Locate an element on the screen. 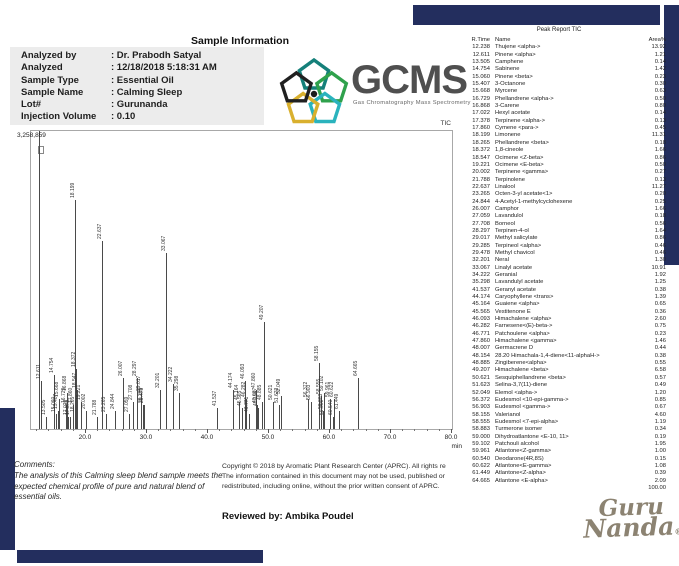 Image resolution: width=679 pixels, height=566 pixels. x-axis: min 20.0 30.0 40.0 50.0 60.0 70.0 80.0 is located at coordinates (246, 441).